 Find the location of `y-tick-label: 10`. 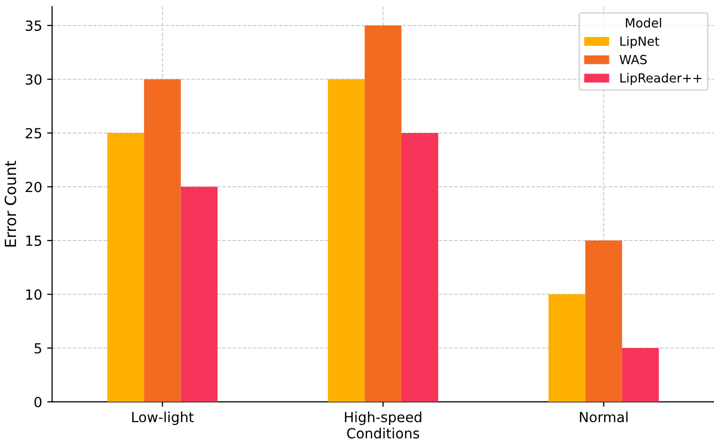

y-tick-label: 10 is located at coordinates (34, 294).